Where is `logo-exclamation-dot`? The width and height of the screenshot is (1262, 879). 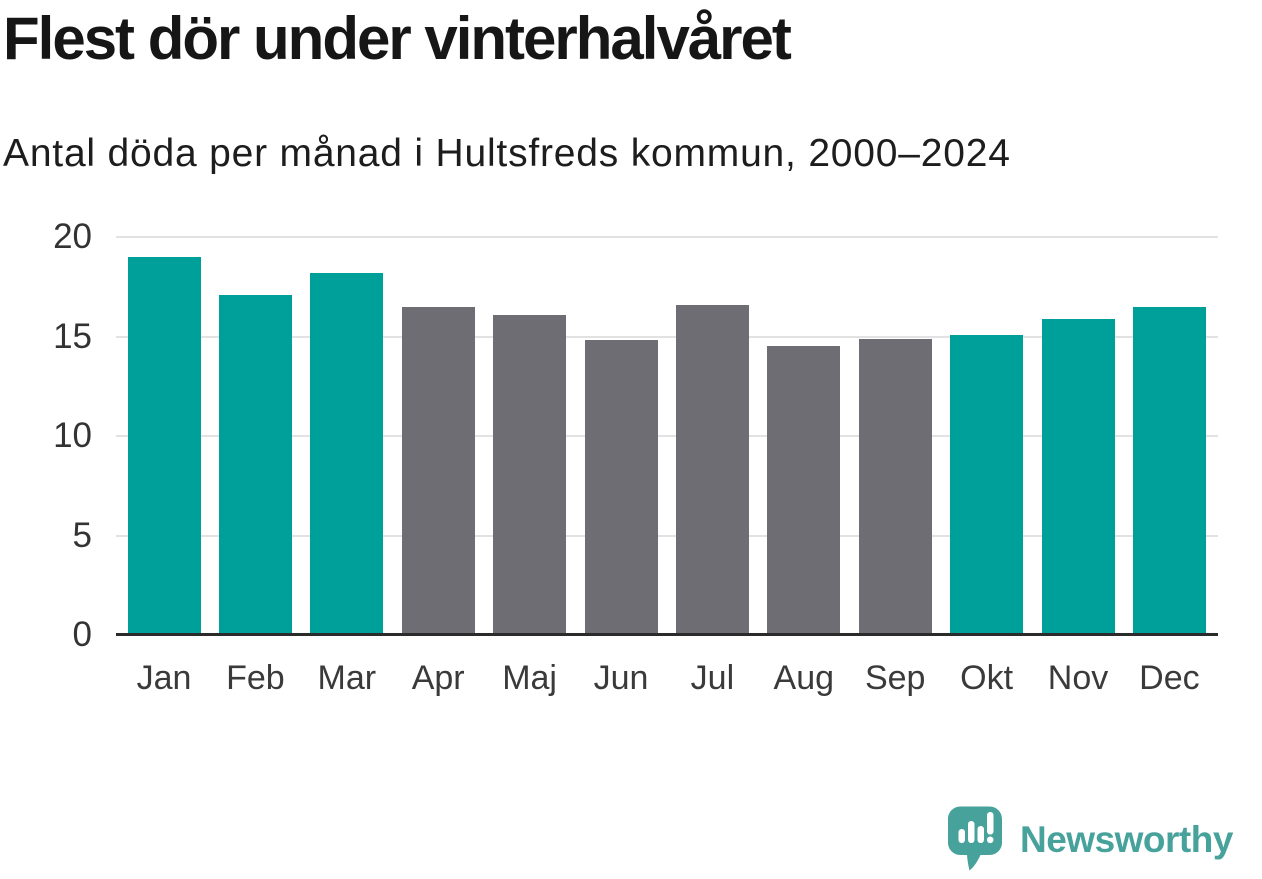 logo-exclamation-dot is located at coordinates (990, 840).